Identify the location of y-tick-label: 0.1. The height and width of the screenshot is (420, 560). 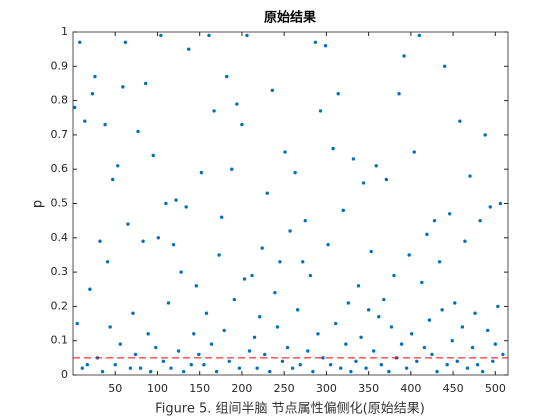
(60, 340).